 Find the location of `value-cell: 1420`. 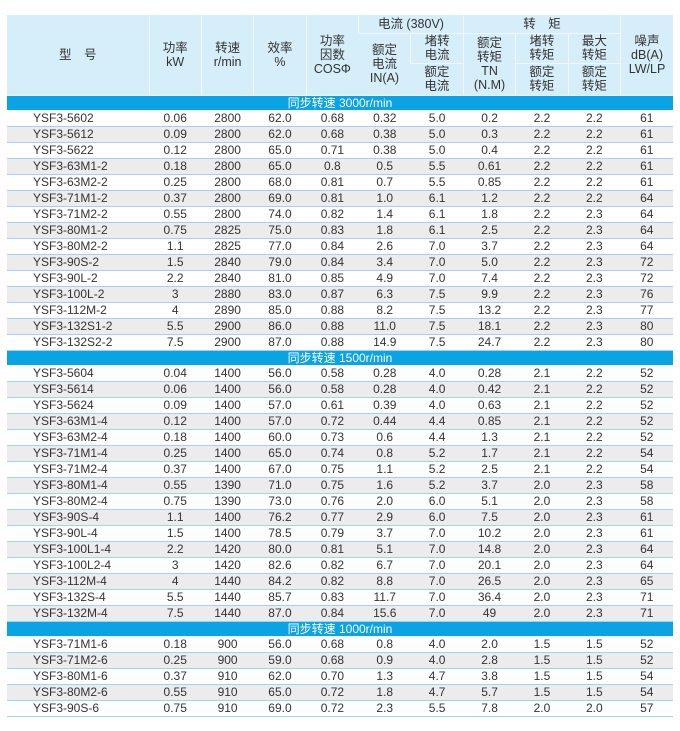

value-cell: 1420 is located at coordinates (227, 565).